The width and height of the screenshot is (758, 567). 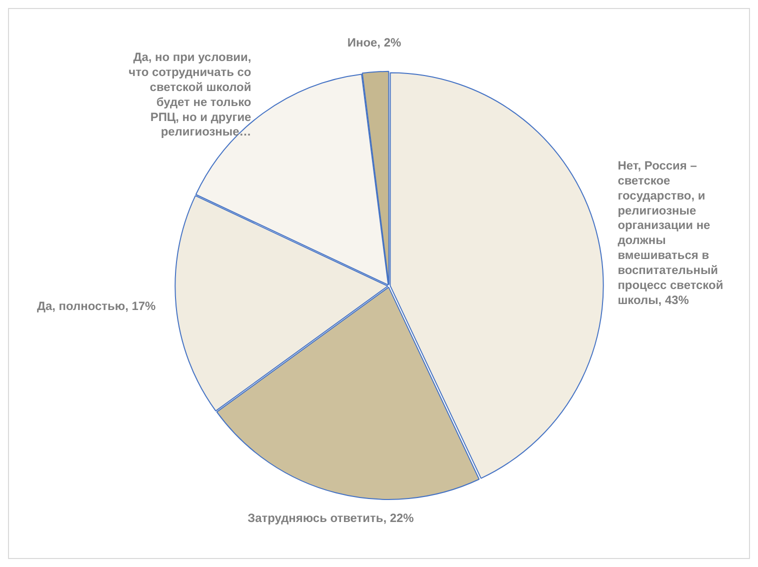 What do you see at coordinates (374, 43) in the screenshot?
I see `slice-label: Иное, 2%` at bounding box center [374, 43].